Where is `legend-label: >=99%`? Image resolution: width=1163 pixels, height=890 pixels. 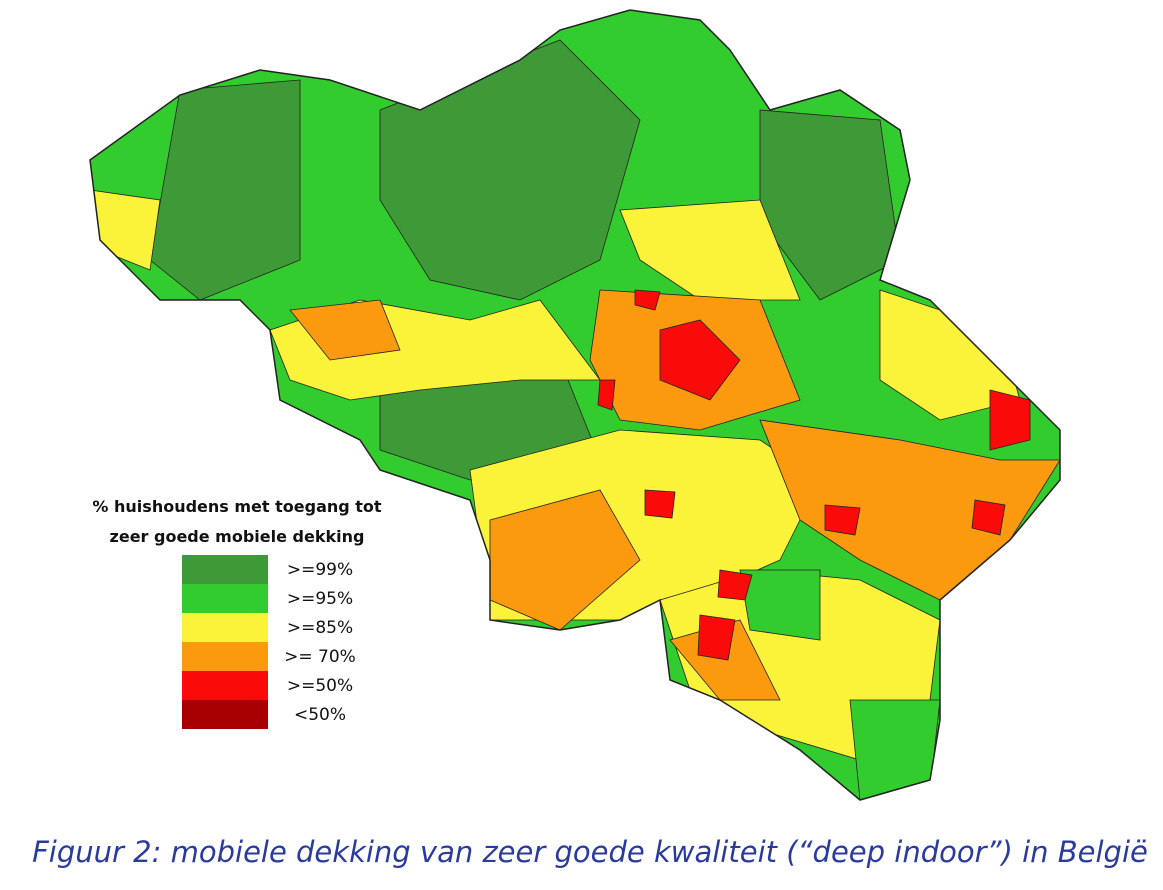
legend-label: >=99% is located at coordinates (320, 570).